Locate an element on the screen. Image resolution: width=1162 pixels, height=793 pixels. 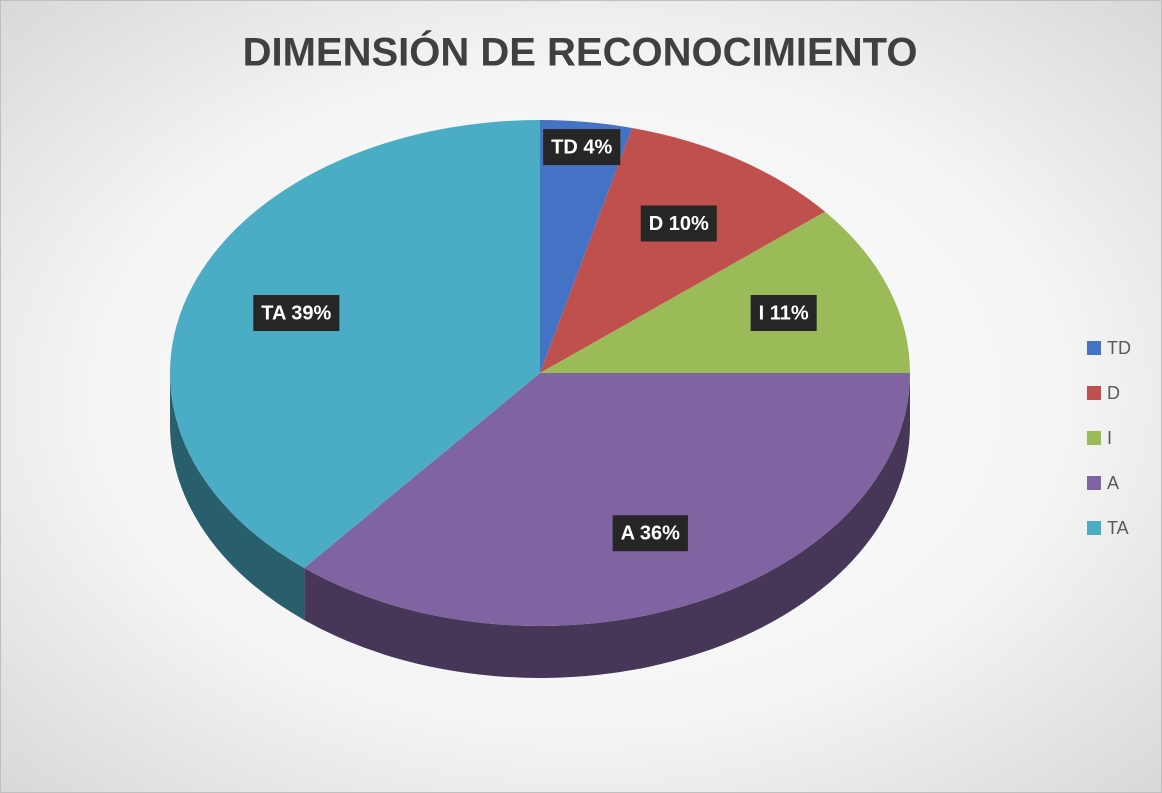
data-label: A 36% is located at coordinates (650, 533).